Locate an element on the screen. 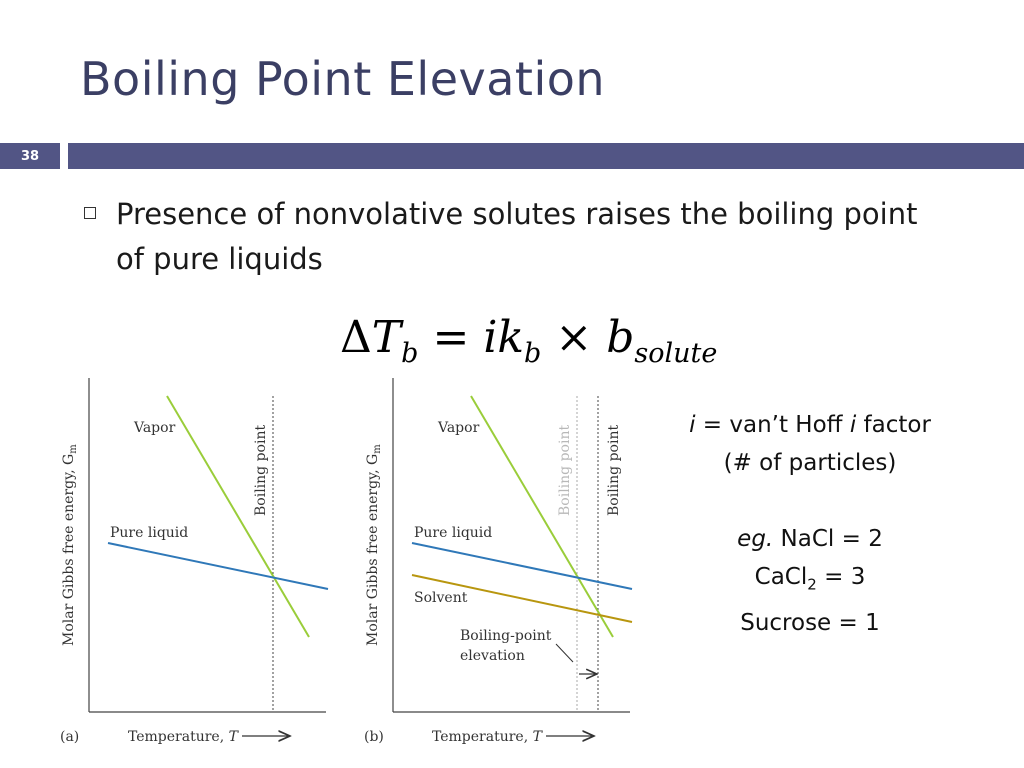 The image size is (1024, 768). eq-T: T is located at coordinates (386, 337).